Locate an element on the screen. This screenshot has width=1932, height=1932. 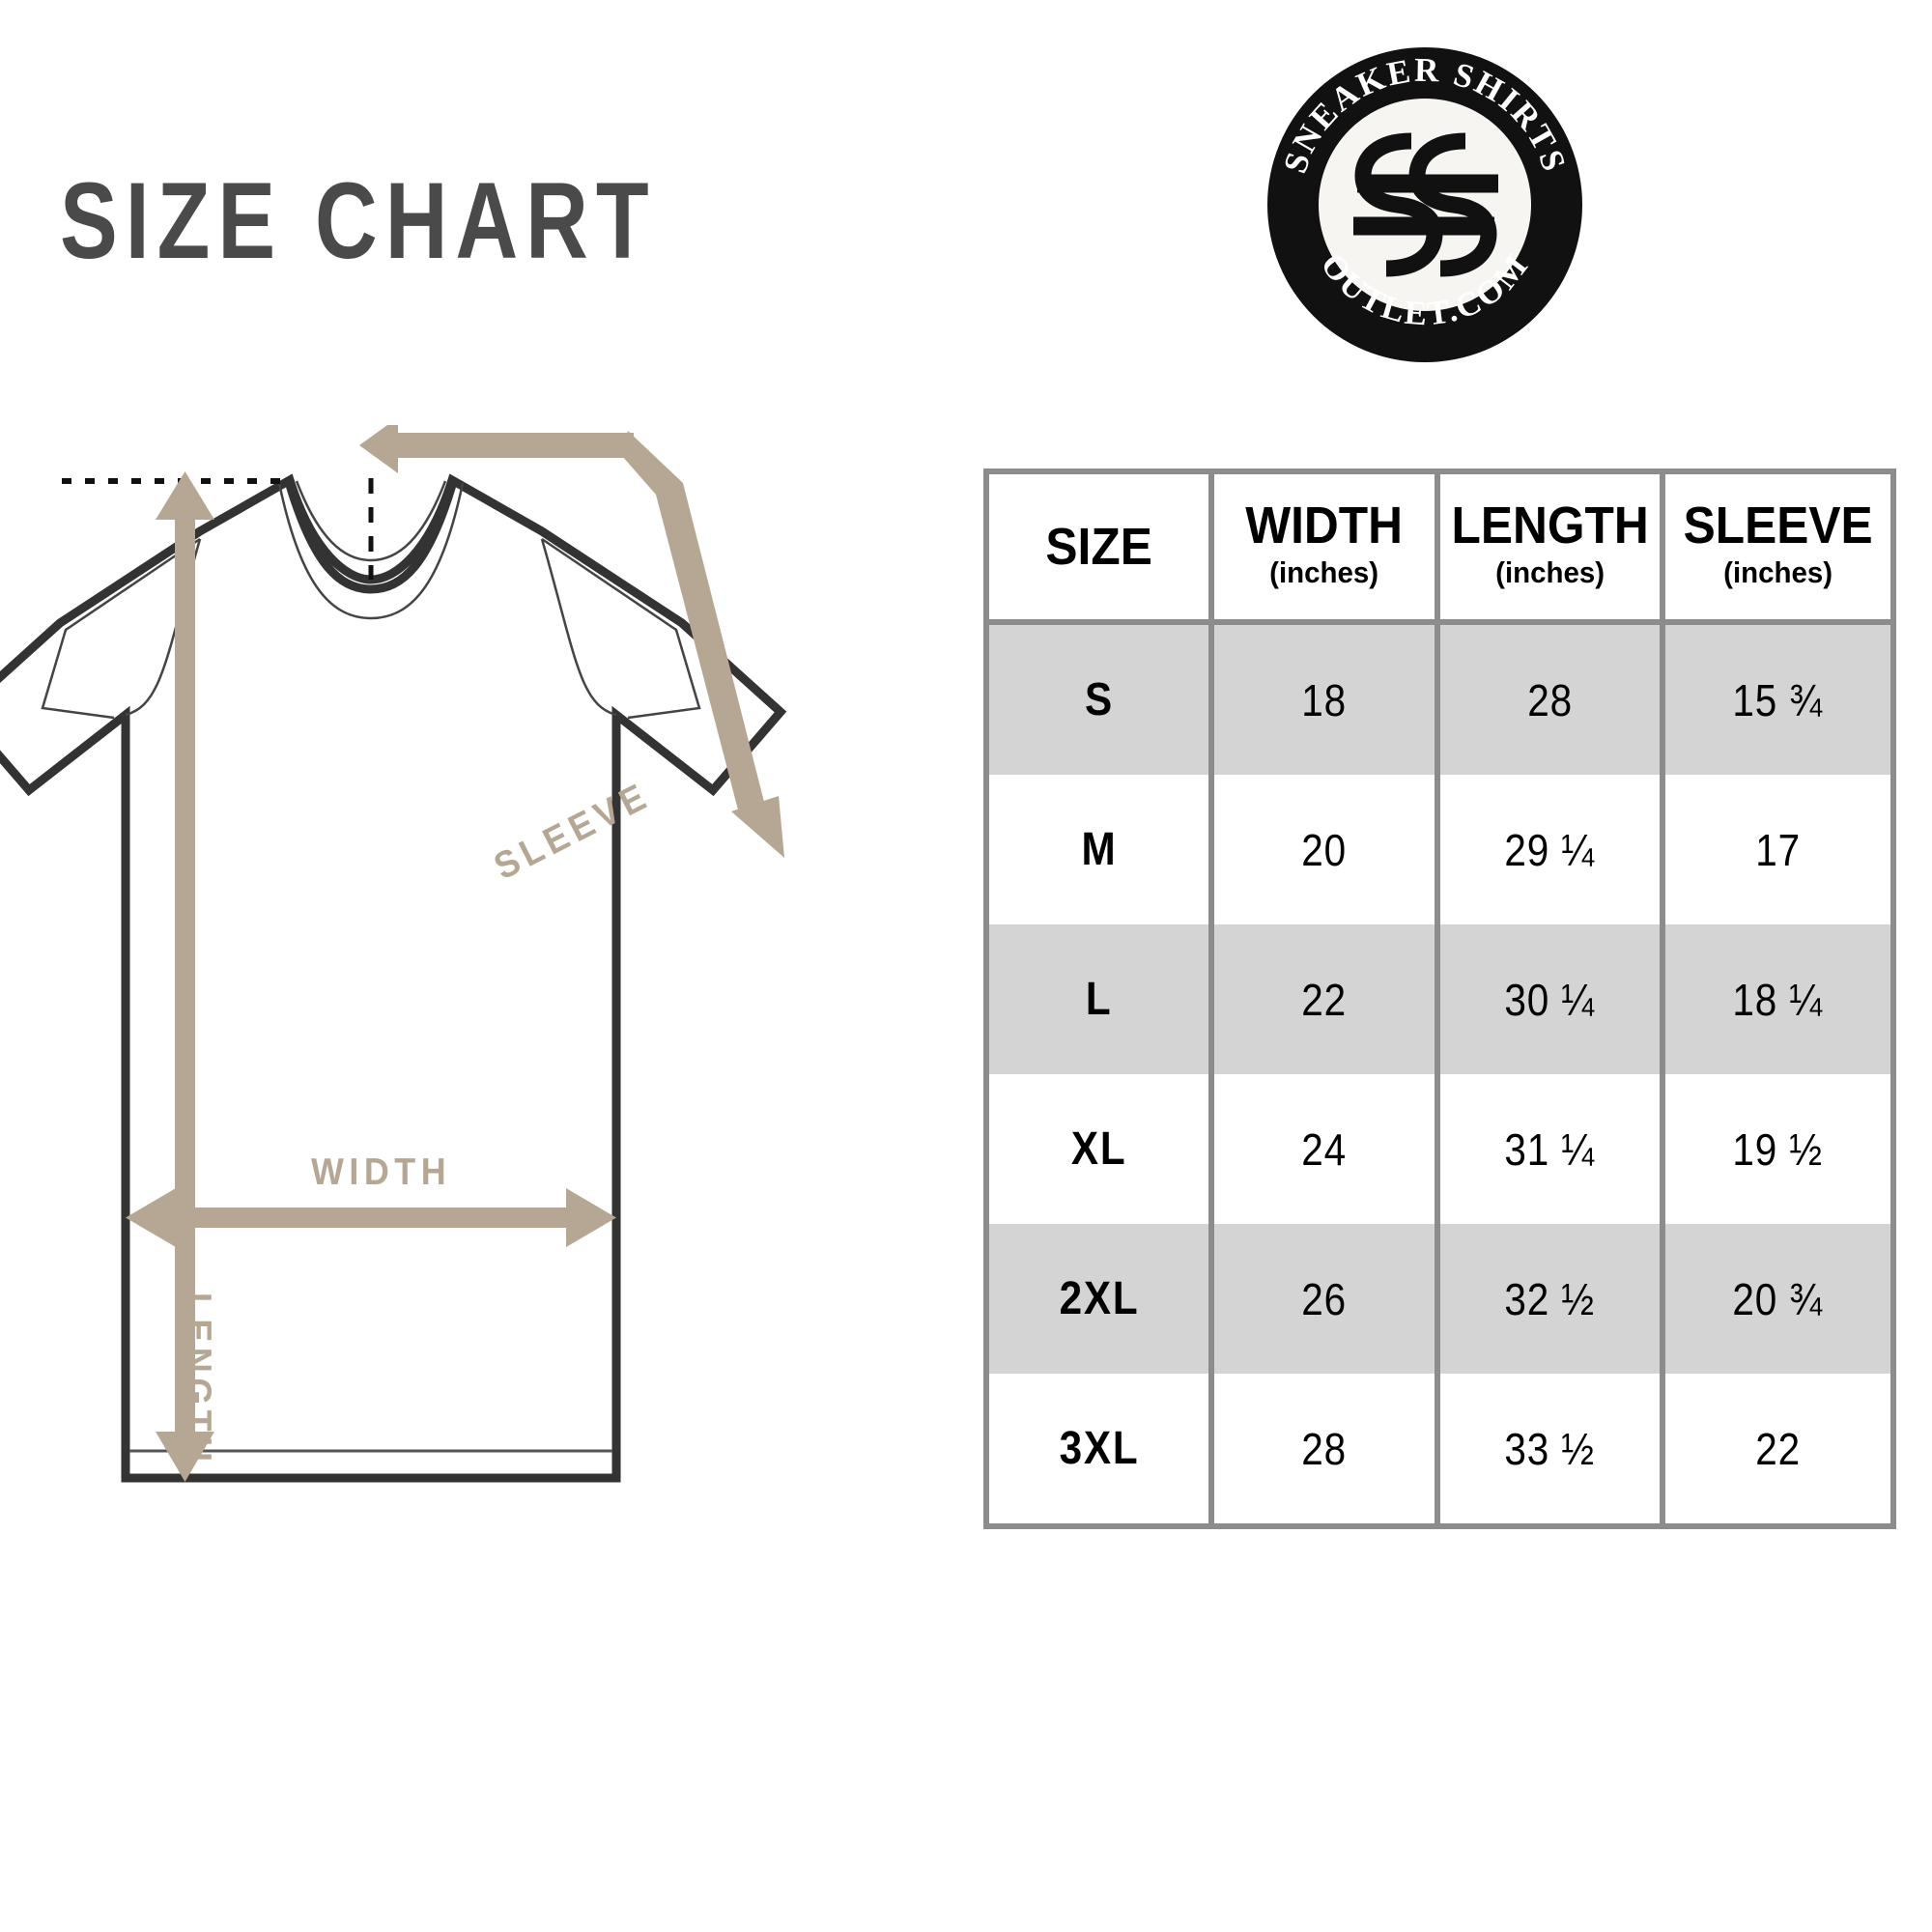
table-row: S 18 28 15 ¾ is located at coordinates (1439, 700).